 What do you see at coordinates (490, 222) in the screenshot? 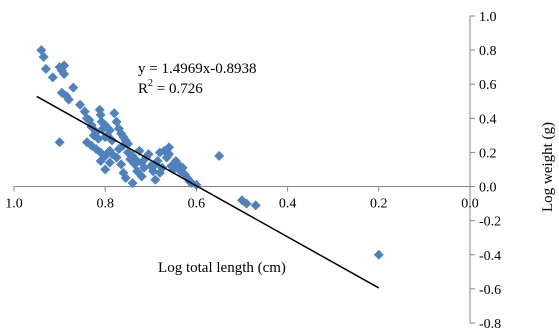
I see `y-tick-label: -0.2` at bounding box center [490, 222].